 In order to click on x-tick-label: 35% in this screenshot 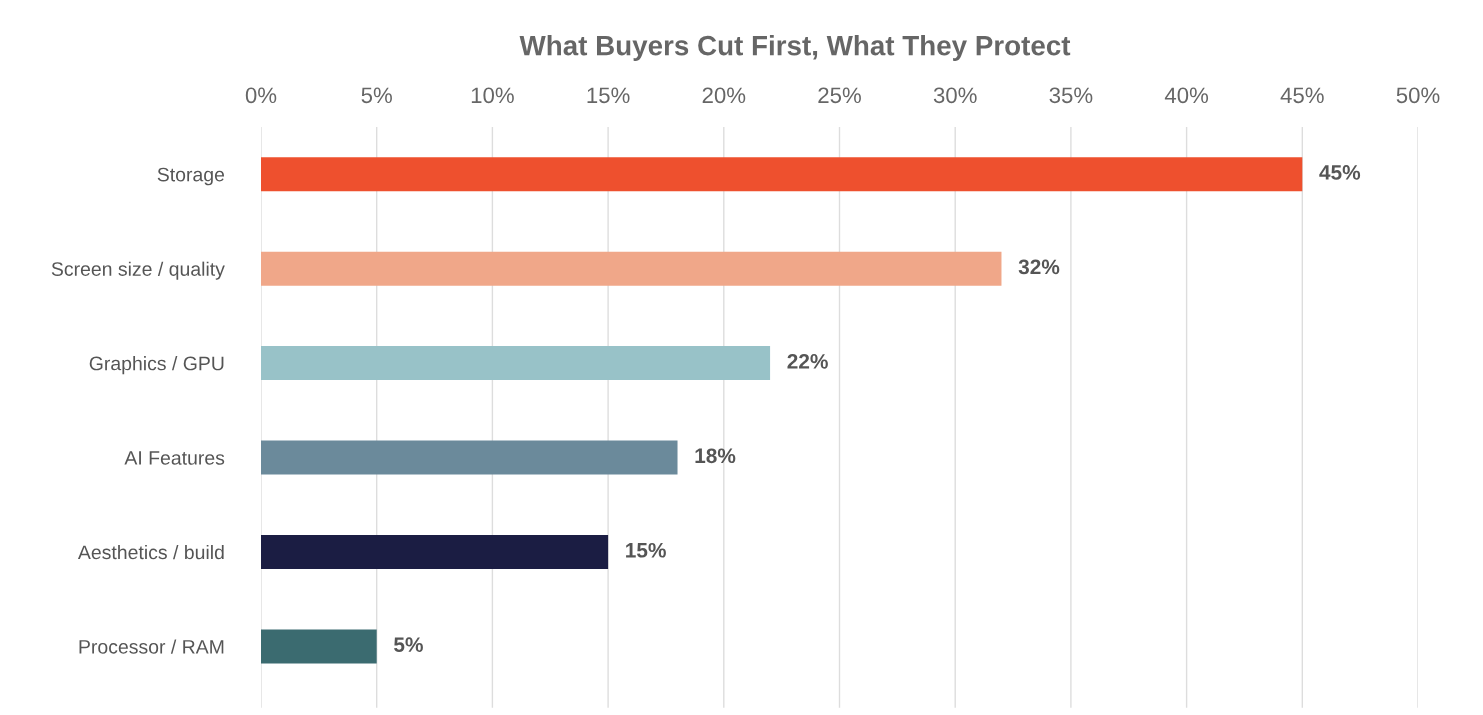, I will do `click(1071, 95)`.